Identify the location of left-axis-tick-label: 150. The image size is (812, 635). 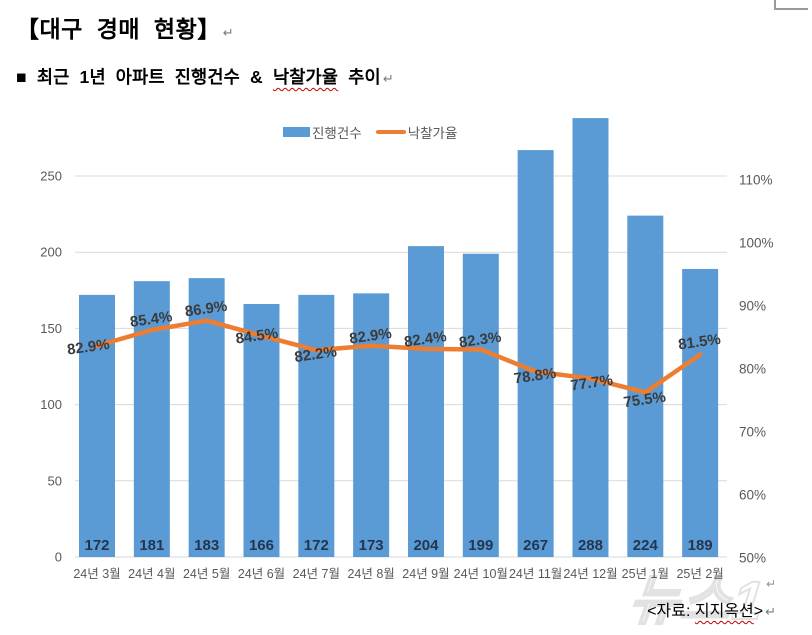
(51, 328).